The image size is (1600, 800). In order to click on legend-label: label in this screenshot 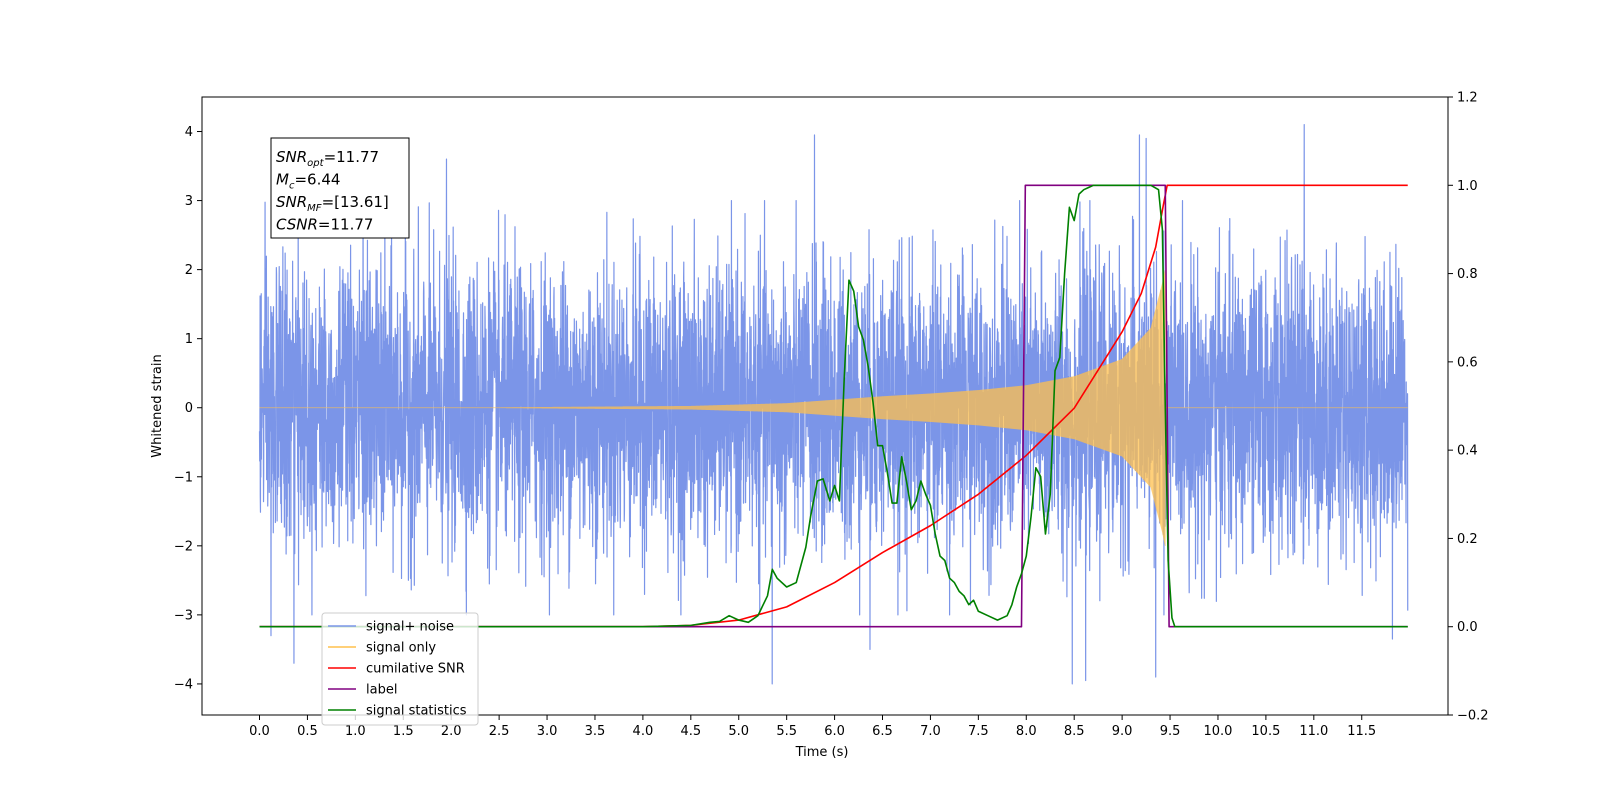, I will do `click(381, 690)`.